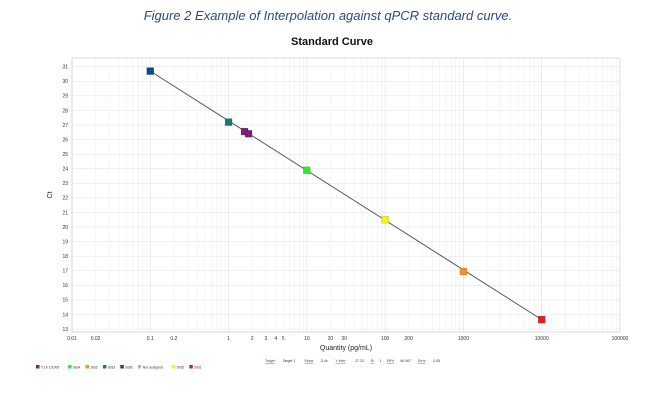 This screenshot has width=656, height=400. I want to click on x-tick-label: 0.01, so click(72, 339).